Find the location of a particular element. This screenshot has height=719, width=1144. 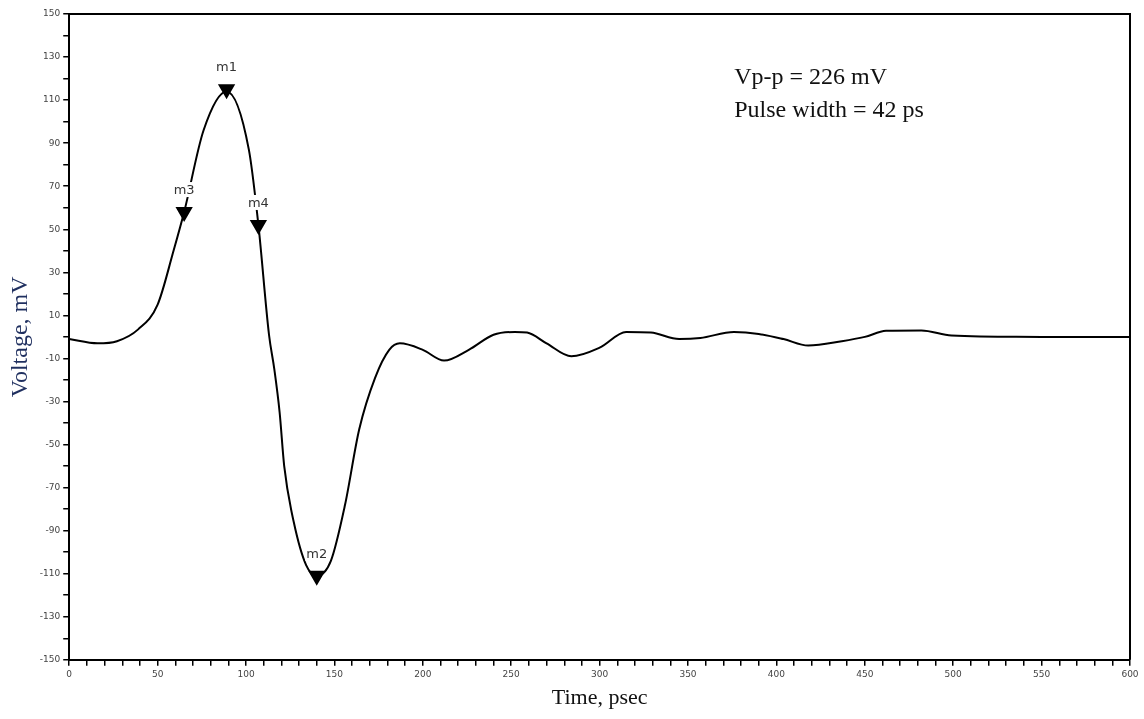

x-tick-label: 0 is located at coordinates (69, 673).